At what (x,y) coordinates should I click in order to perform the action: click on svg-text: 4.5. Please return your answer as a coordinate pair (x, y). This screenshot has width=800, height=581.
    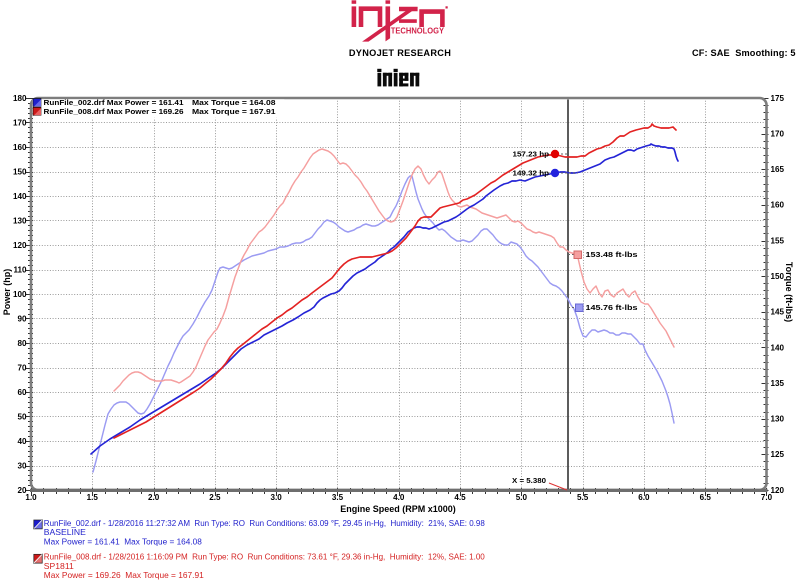
    Looking at the image, I should click on (460, 497).